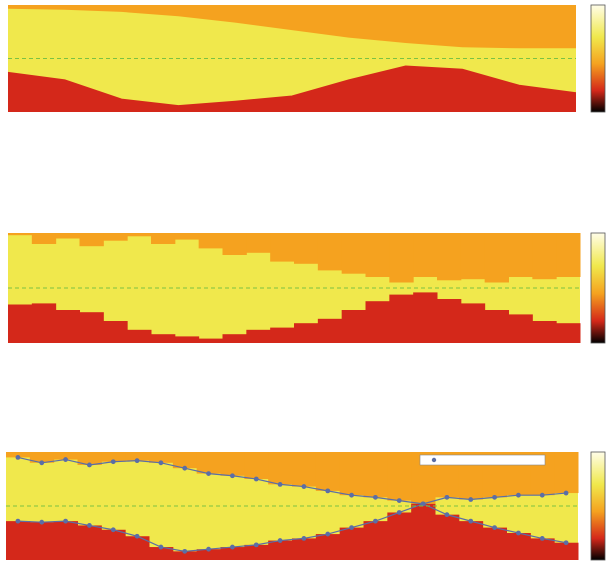  What do you see at coordinates (482, 460) in the screenshot?
I see `legend-box` at bounding box center [482, 460].